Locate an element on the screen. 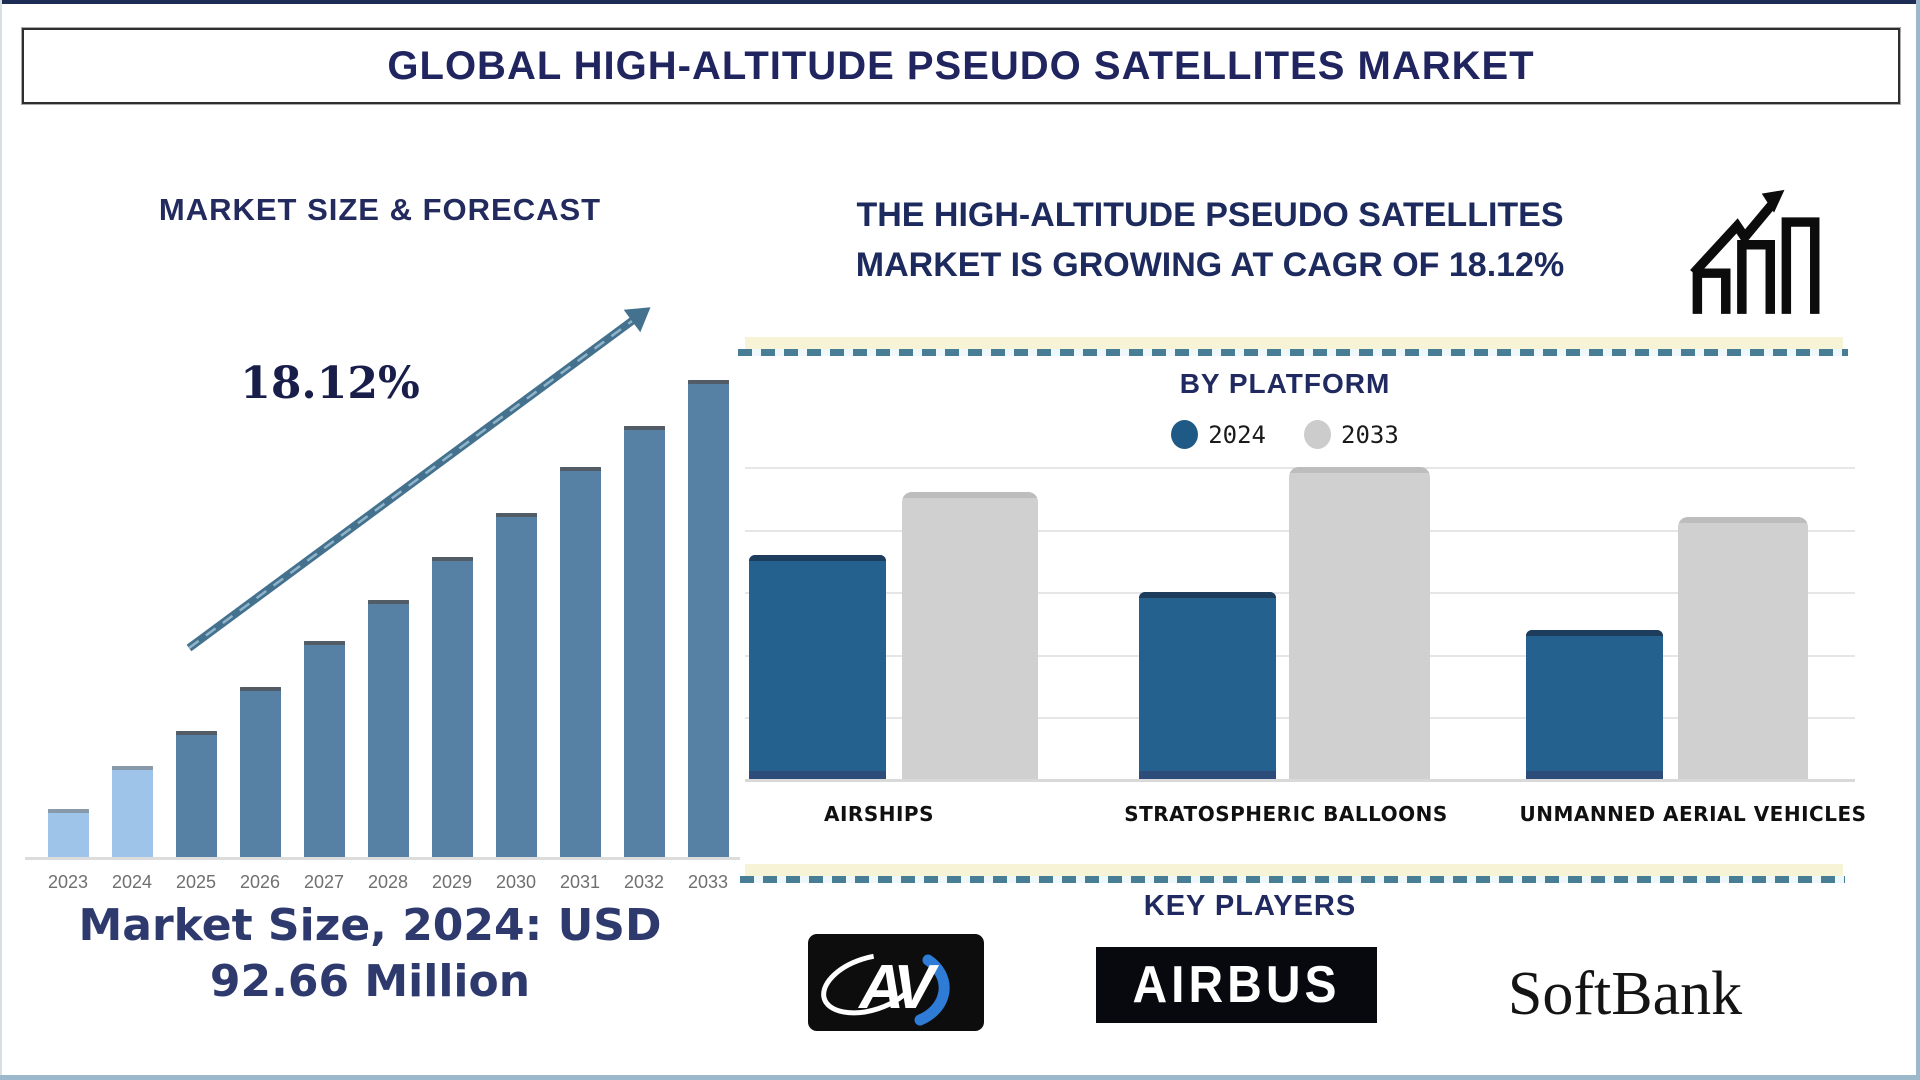 The height and width of the screenshot is (1080, 1920). forecast-year-label-2032: 2032 is located at coordinates (644, 882).